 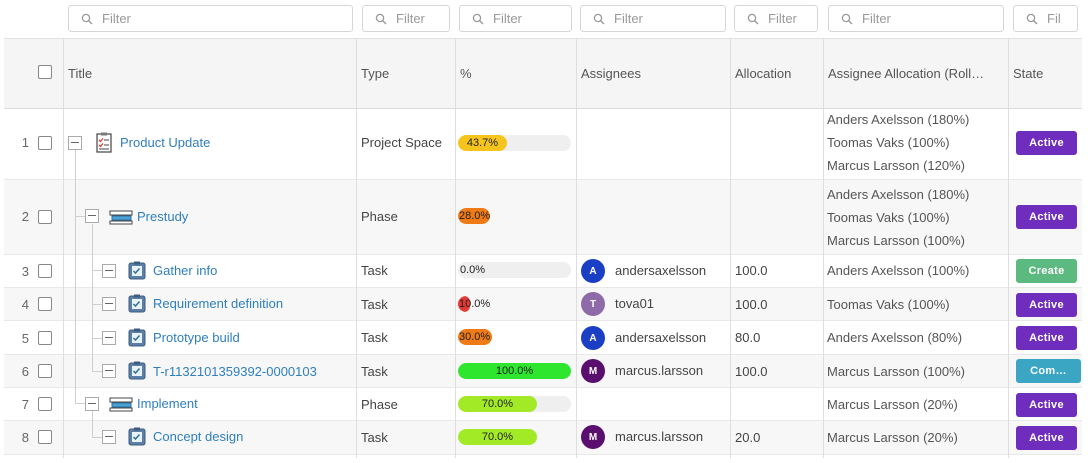 What do you see at coordinates (473, 270) in the screenshot?
I see `progress-text: 0.0%` at bounding box center [473, 270].